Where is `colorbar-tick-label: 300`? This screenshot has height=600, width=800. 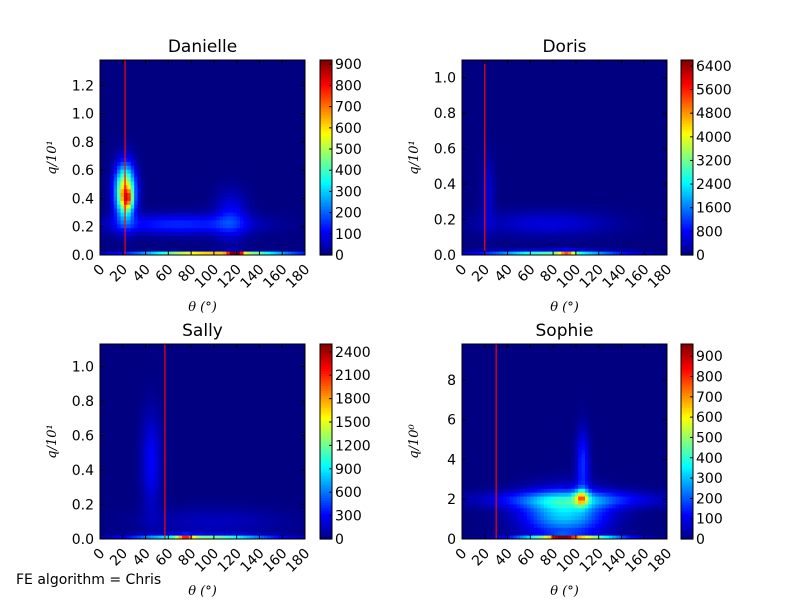
colorbar-tick-label: 300 is located at coordinates (348, 192).